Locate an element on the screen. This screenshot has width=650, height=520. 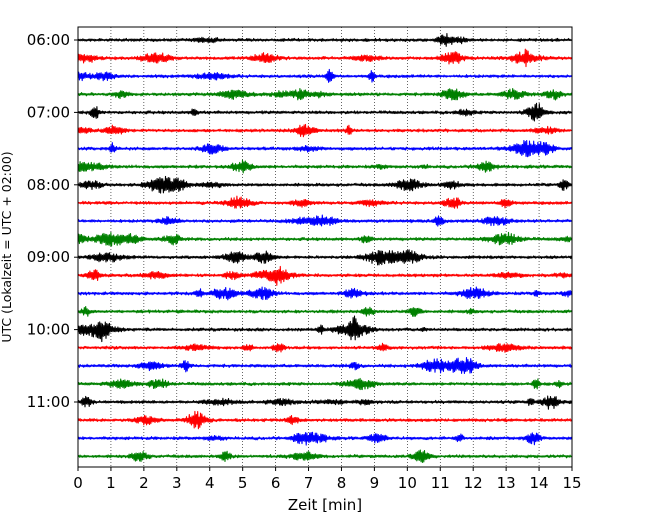
x-tick-label: 10 is located at coordinates (407, 483).